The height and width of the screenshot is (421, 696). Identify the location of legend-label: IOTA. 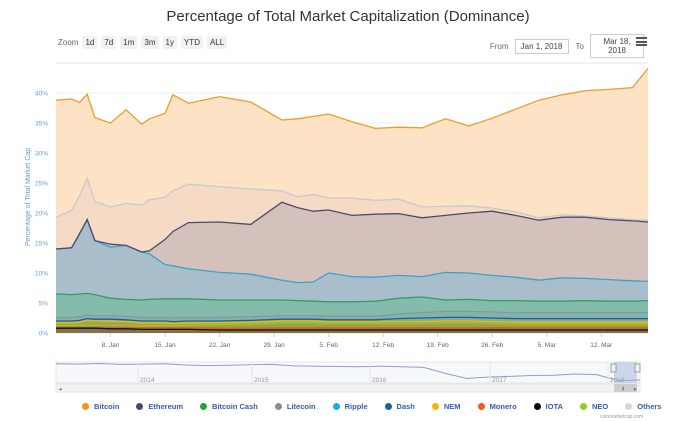
(554, 406).